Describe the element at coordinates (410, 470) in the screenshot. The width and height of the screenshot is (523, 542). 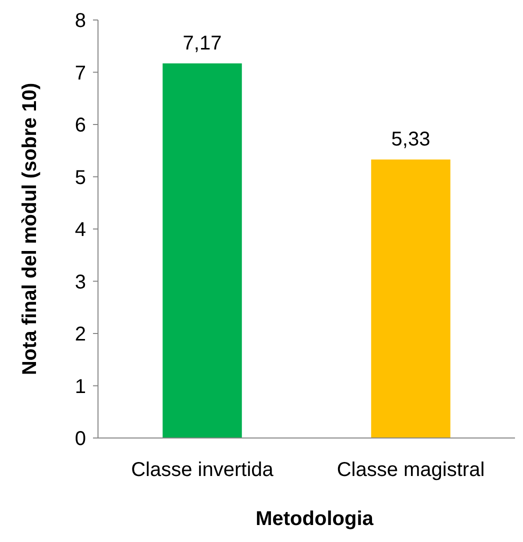
I see `x-tick-label: Classe magistral` at that location.